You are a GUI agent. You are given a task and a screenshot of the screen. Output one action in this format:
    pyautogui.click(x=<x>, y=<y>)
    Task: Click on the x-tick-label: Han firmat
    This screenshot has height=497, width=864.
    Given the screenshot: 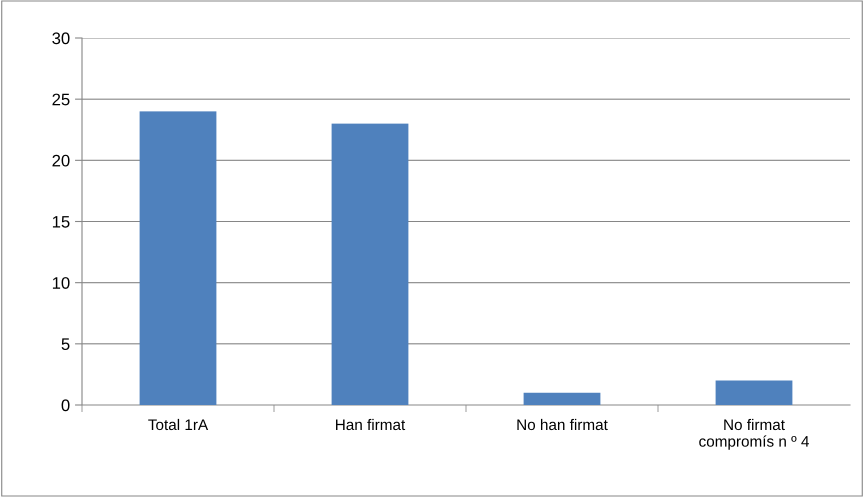 What is the action you would take?
    pyautogui.click(x=371, y=424)
    